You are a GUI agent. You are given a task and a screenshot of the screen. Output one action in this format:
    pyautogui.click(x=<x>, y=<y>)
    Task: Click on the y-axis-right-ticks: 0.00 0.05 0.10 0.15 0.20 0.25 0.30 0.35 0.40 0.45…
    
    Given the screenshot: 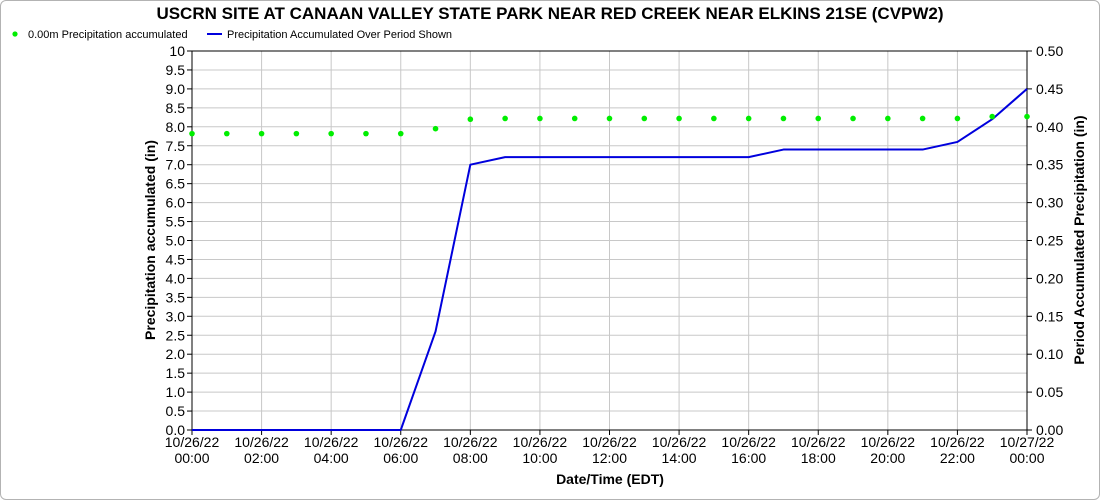 What is the action you would take?
    pyautogui.click(x=1049, y=240)
    